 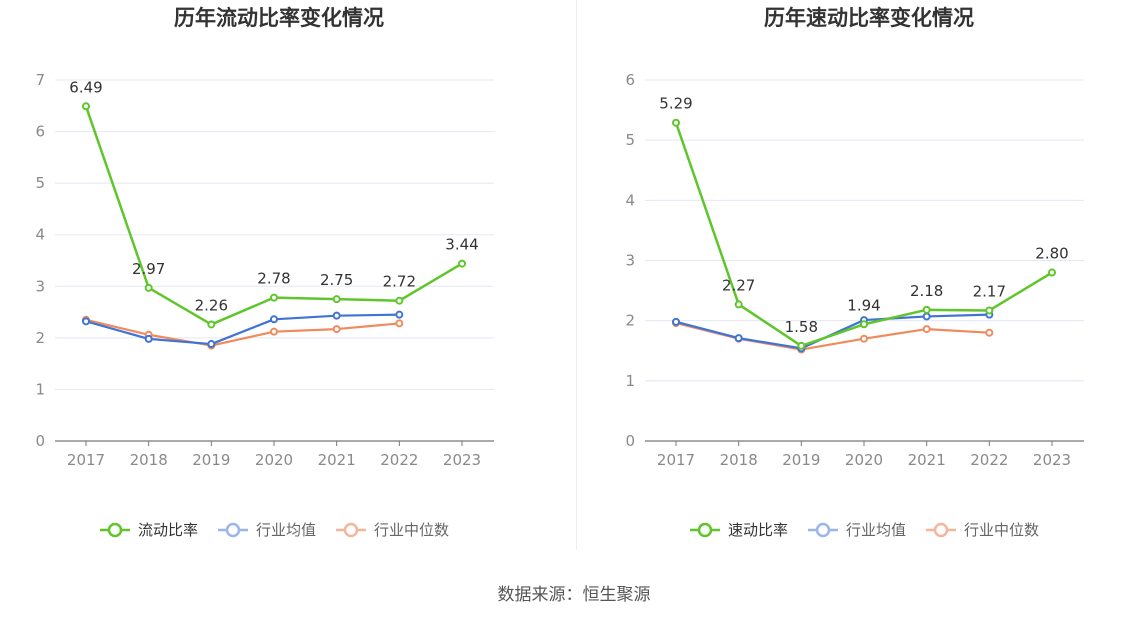 What do you see at coordinates (863, 305) in the screenshot?
I see `data-label: 1.94` at bounding box center [863, 305].